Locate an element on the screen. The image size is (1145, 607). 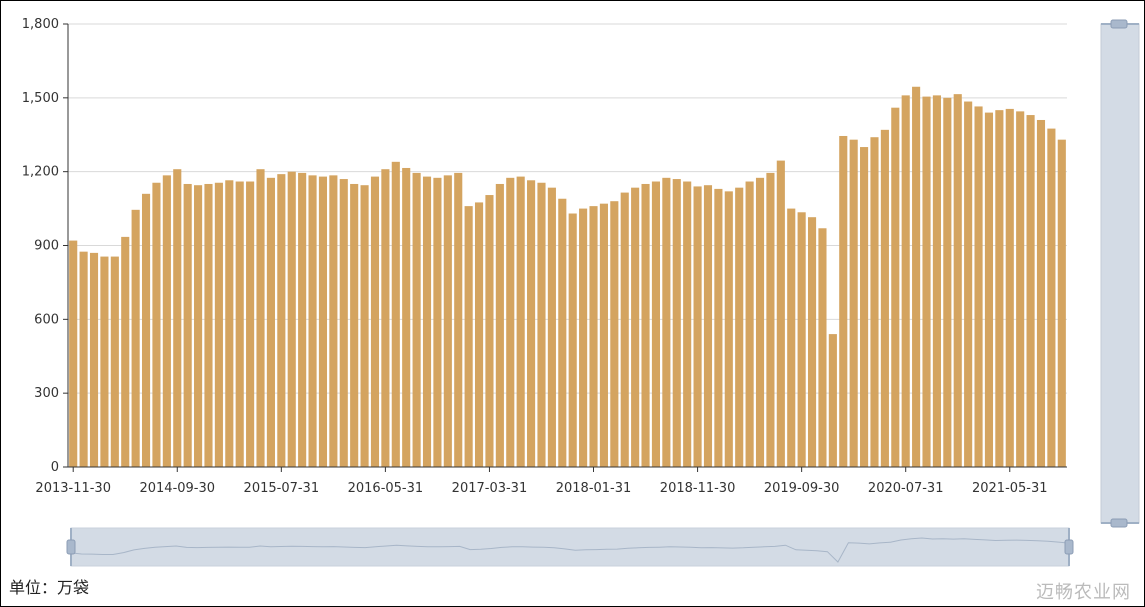
x-tick-label: 2015-07-31 is located at coordinates (282, 488).